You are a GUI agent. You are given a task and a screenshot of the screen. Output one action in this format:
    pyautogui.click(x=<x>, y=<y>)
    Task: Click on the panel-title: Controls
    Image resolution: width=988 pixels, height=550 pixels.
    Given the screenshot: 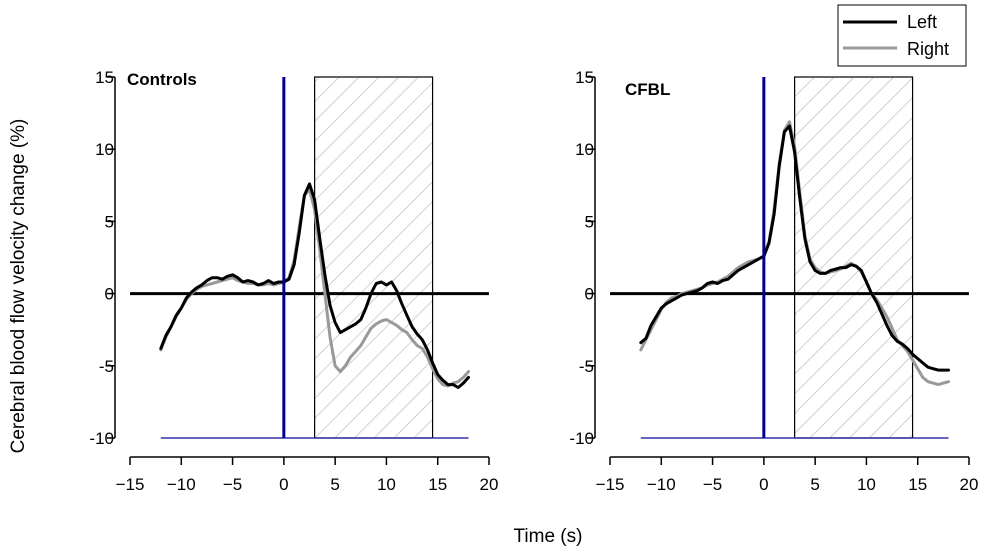 What is the action you would take?
    pyautogui.click(x=162, y=79)
    